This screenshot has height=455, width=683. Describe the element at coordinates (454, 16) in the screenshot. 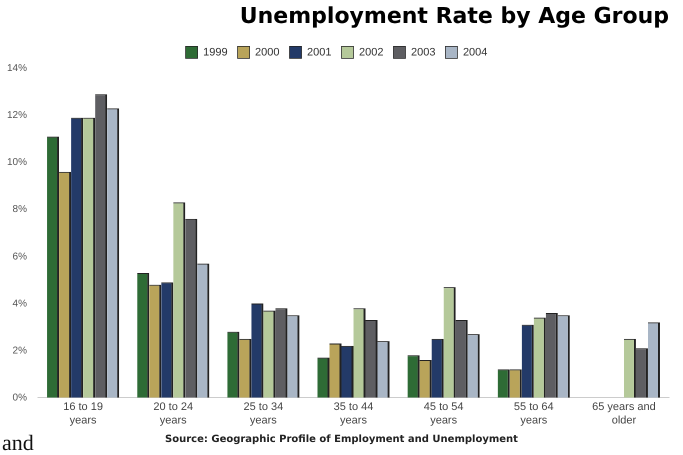

I see `chart-title: Unemployment Rate by Age Group` at that location.